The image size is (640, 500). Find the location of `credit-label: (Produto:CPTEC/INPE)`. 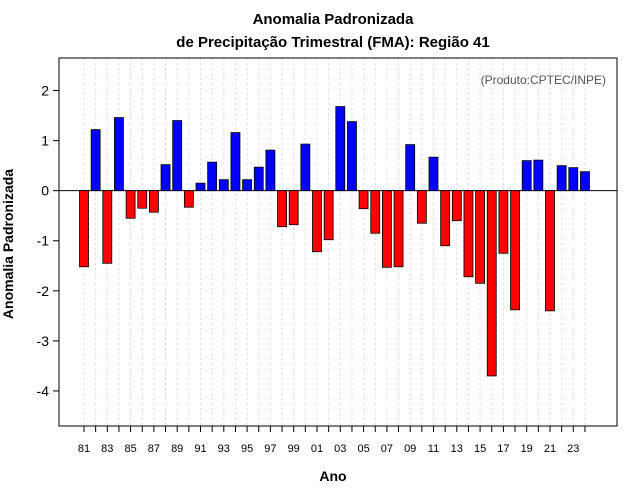

credit-label: (Produto:CPTEC/INPE) is located at coordinates (543, 80).